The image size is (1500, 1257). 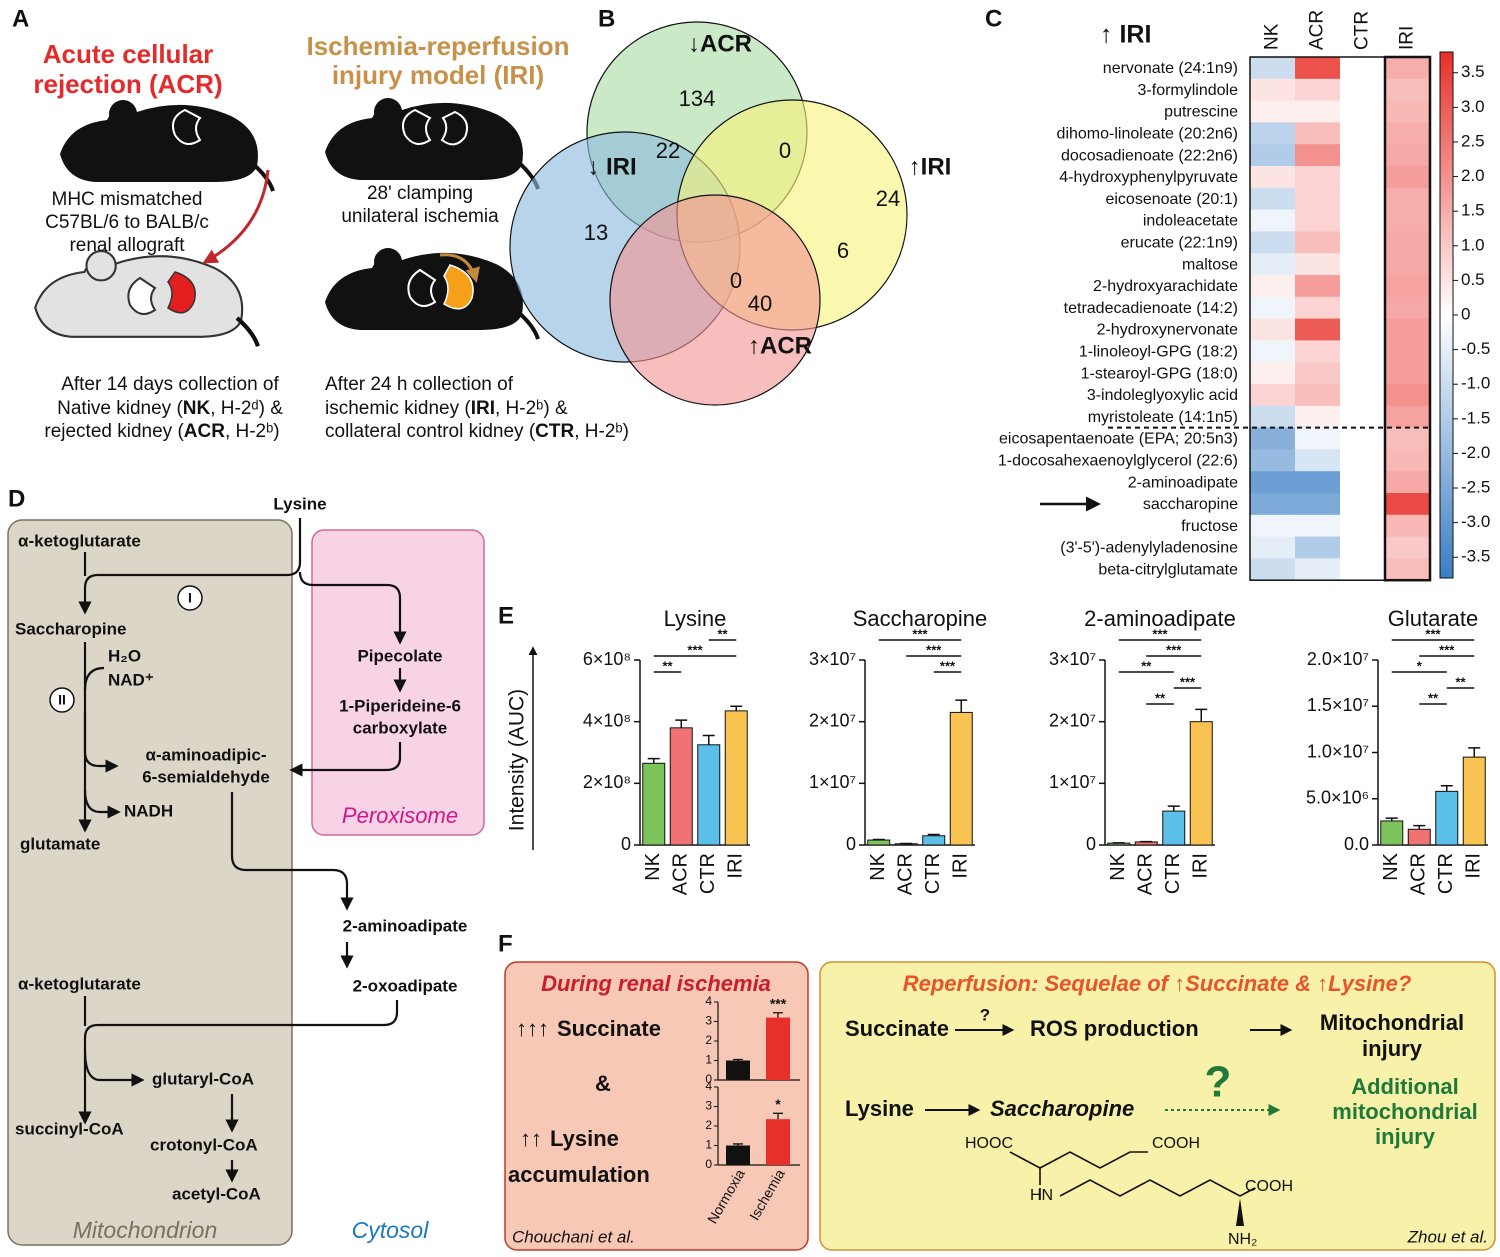 What do you see at coordinates (79, 983) in the screenshot?
I see `metabolite: α-ketoglutarate` at bounding box center [79, 983].